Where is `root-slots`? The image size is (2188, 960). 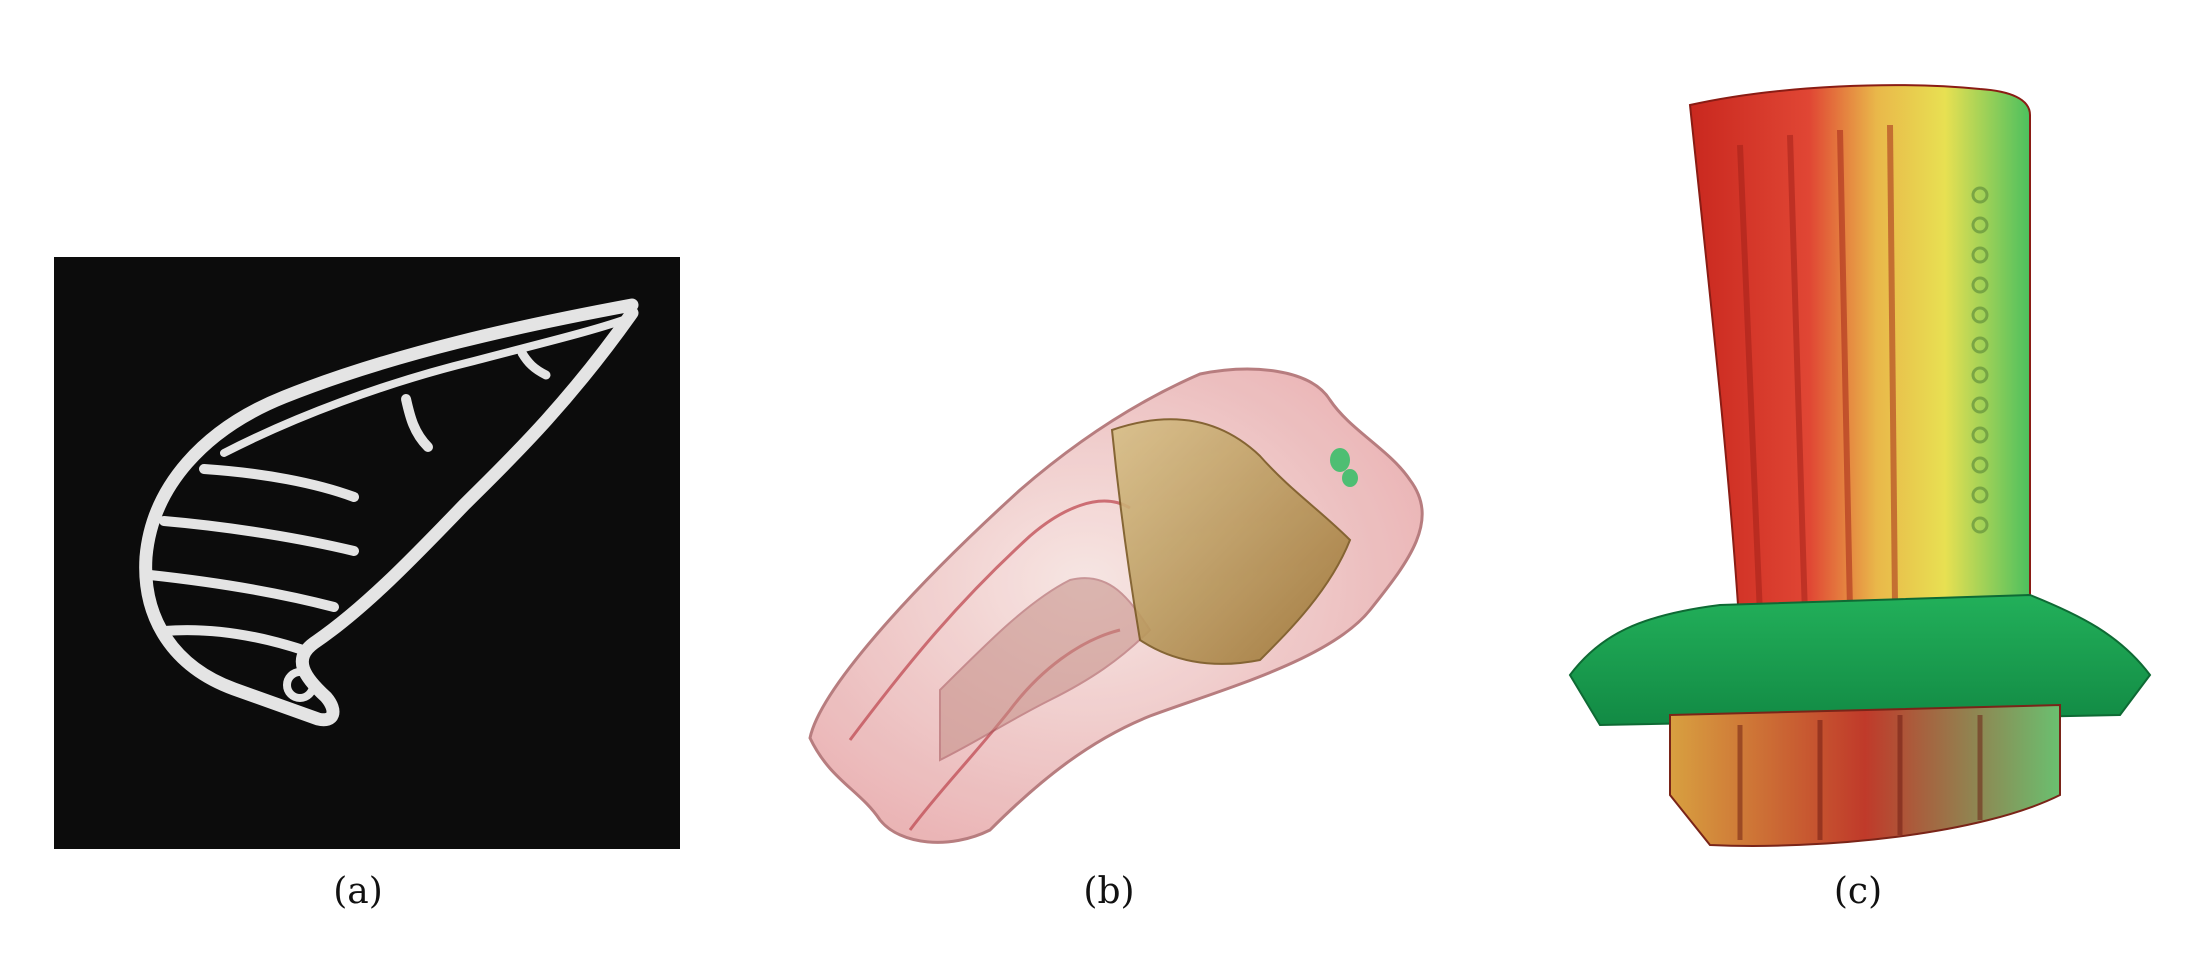
root-slots is located at coordinates (1860, 777).